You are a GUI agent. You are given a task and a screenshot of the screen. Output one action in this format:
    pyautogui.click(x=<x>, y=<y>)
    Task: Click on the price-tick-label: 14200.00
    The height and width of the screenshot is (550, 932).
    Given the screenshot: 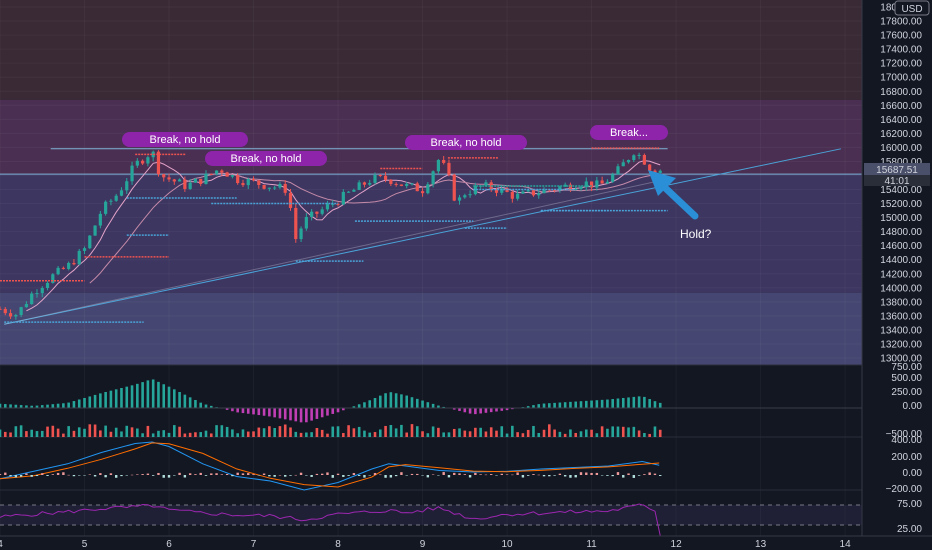 What is the action you would take?
    pyautogui.click(x=901, y=274)
    